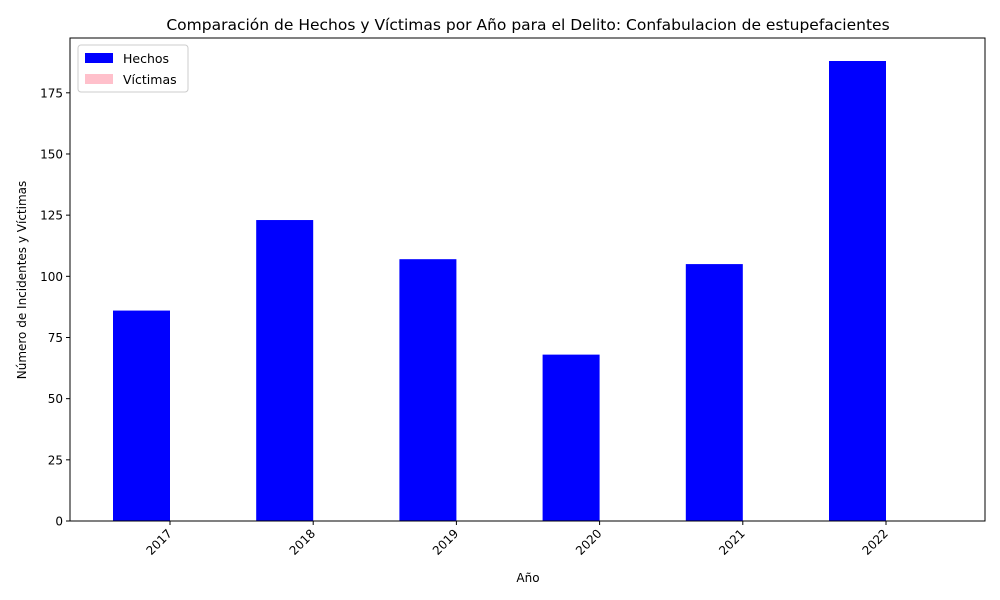 This screenshot has width=1000, height=600. I want to click on bar-hechos-2022, so click(857, 291).